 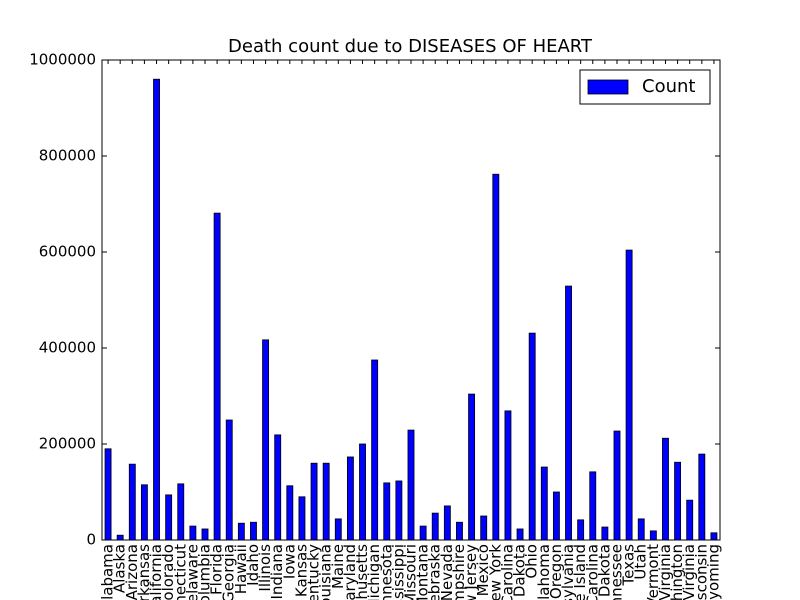 I want to click on x-tick-label: Georgia, so click(x=229, y=572).